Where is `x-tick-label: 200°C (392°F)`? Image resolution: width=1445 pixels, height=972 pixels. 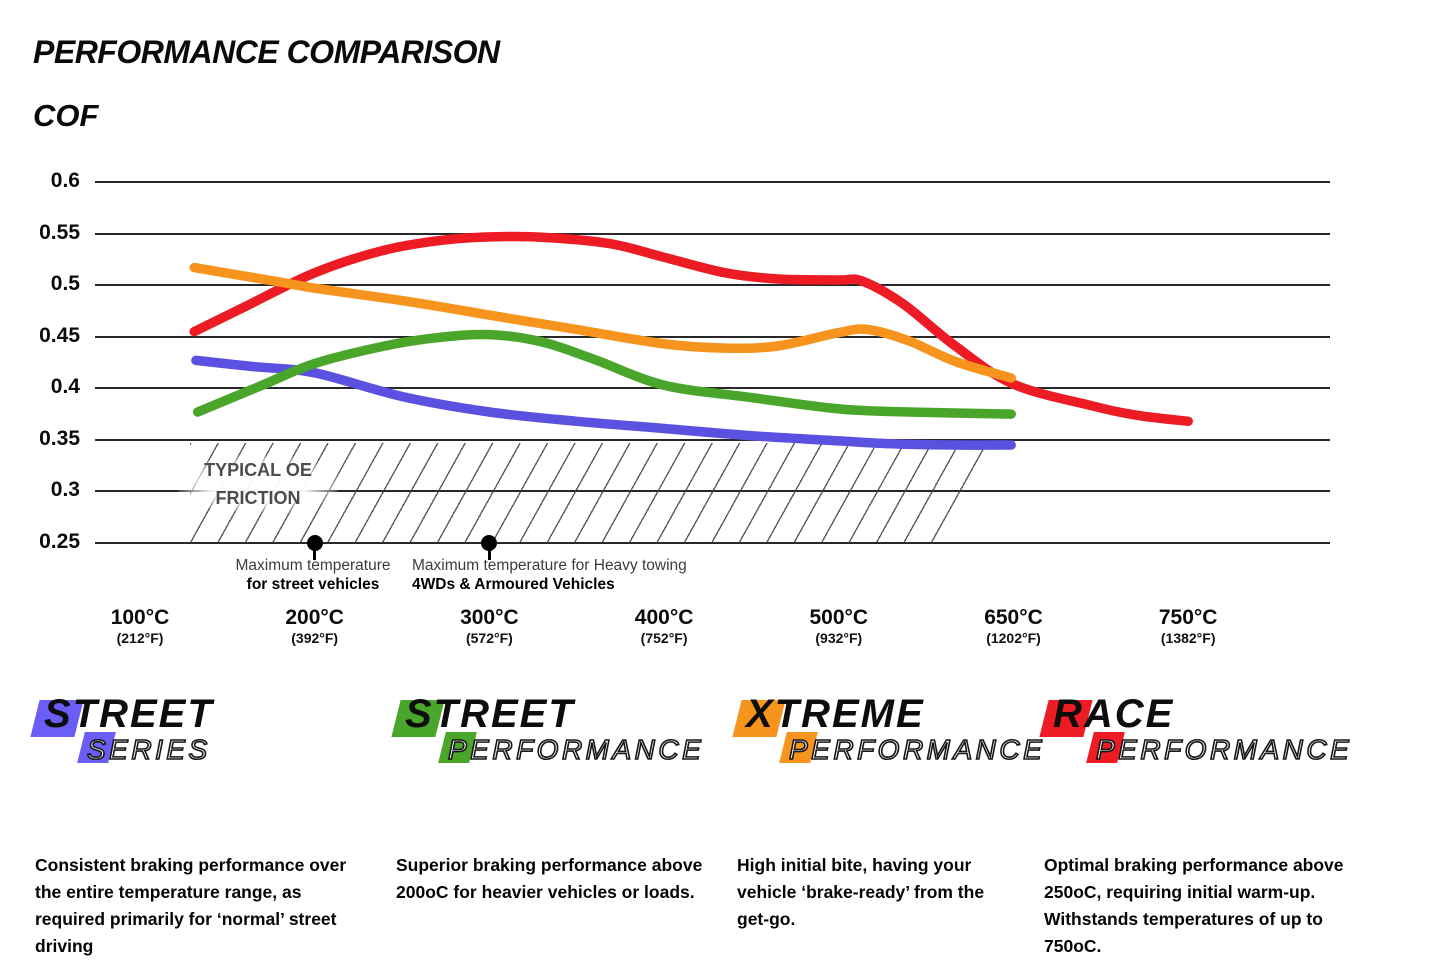 x-tick-label: 200°C (392°F) is located at coordinates (315, 626).